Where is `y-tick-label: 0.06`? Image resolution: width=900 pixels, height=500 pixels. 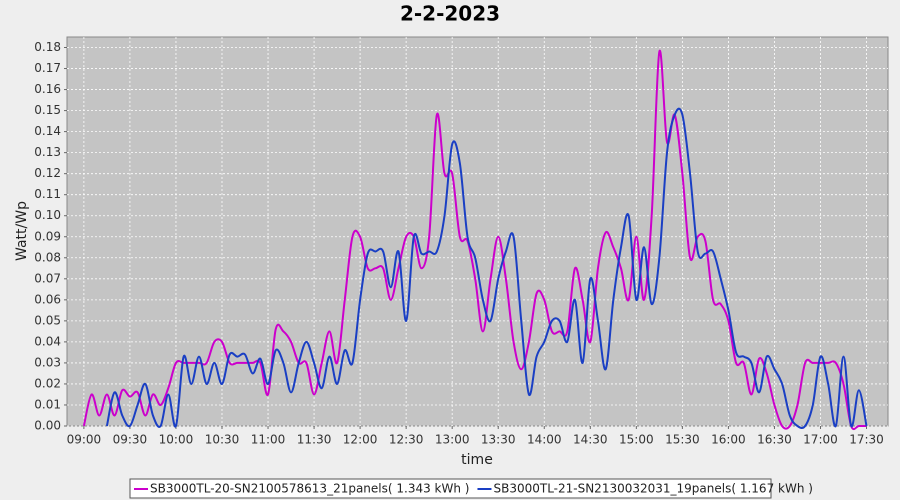 y-tick-label: 0.06 is located at coordinates (47, 299).